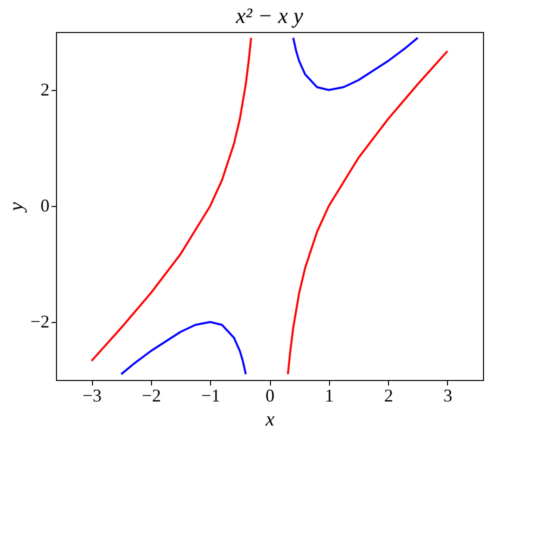  Describe the element at coordinates (40, 322) in the screenshot. I see `y-tick-label: −2` at that location.